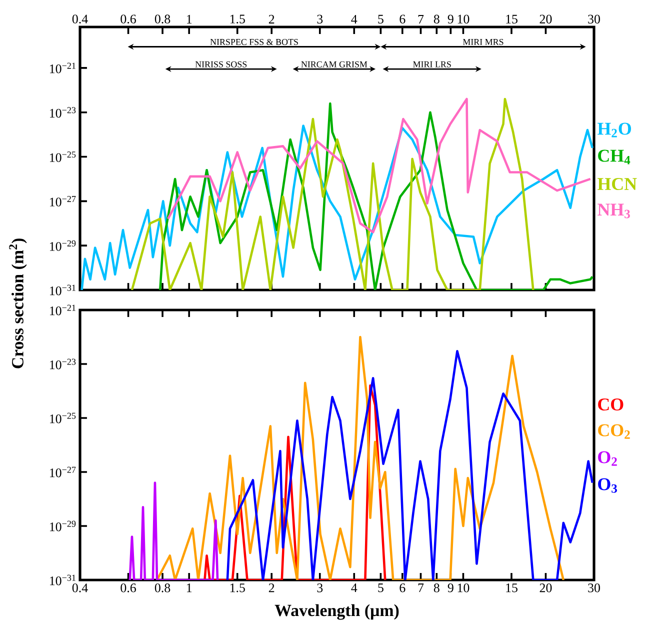 Image resolution: width=649 pixels, height=631 pixels. What do you see at coordinates (432, 64) in the screenshot?
I see `annotation: MIRI LRS` at bounding box center [432, 64].